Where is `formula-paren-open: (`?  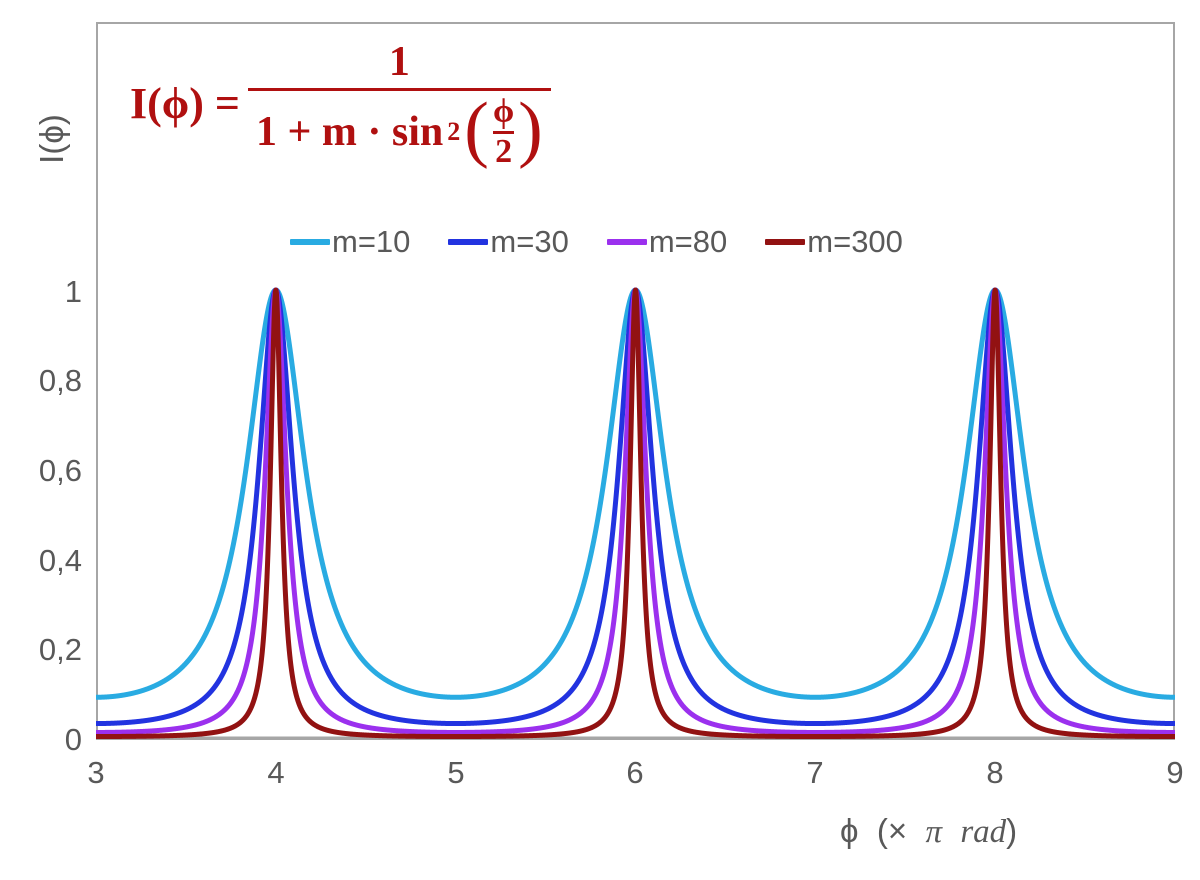
formula-paren-open: ( is located at coordinates (476, 129).